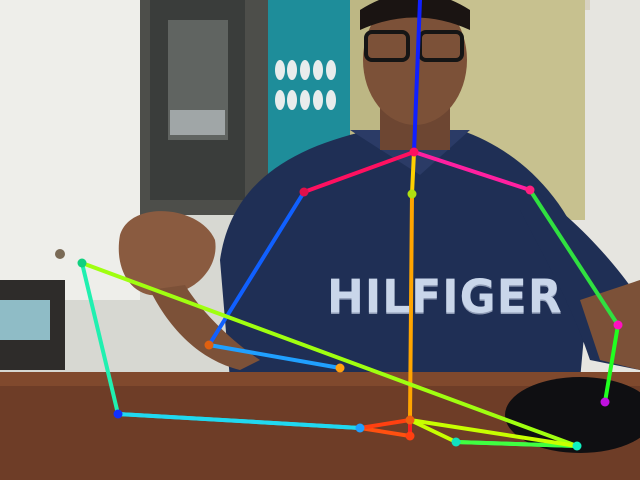  What do you see at coordinates (167, 253) in the screenshot?
I see `raised-hand` at bounding box center [167, 253].